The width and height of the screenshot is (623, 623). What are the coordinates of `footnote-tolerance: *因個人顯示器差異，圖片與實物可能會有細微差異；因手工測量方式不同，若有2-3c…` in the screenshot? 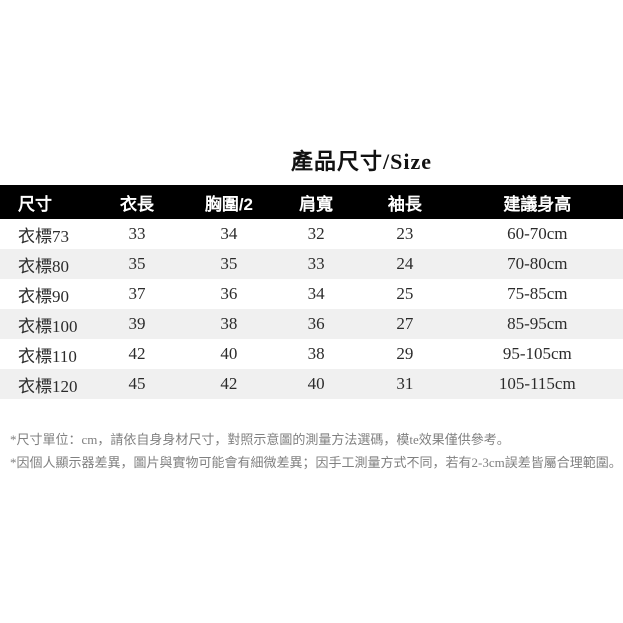 It's located at (316, 462).